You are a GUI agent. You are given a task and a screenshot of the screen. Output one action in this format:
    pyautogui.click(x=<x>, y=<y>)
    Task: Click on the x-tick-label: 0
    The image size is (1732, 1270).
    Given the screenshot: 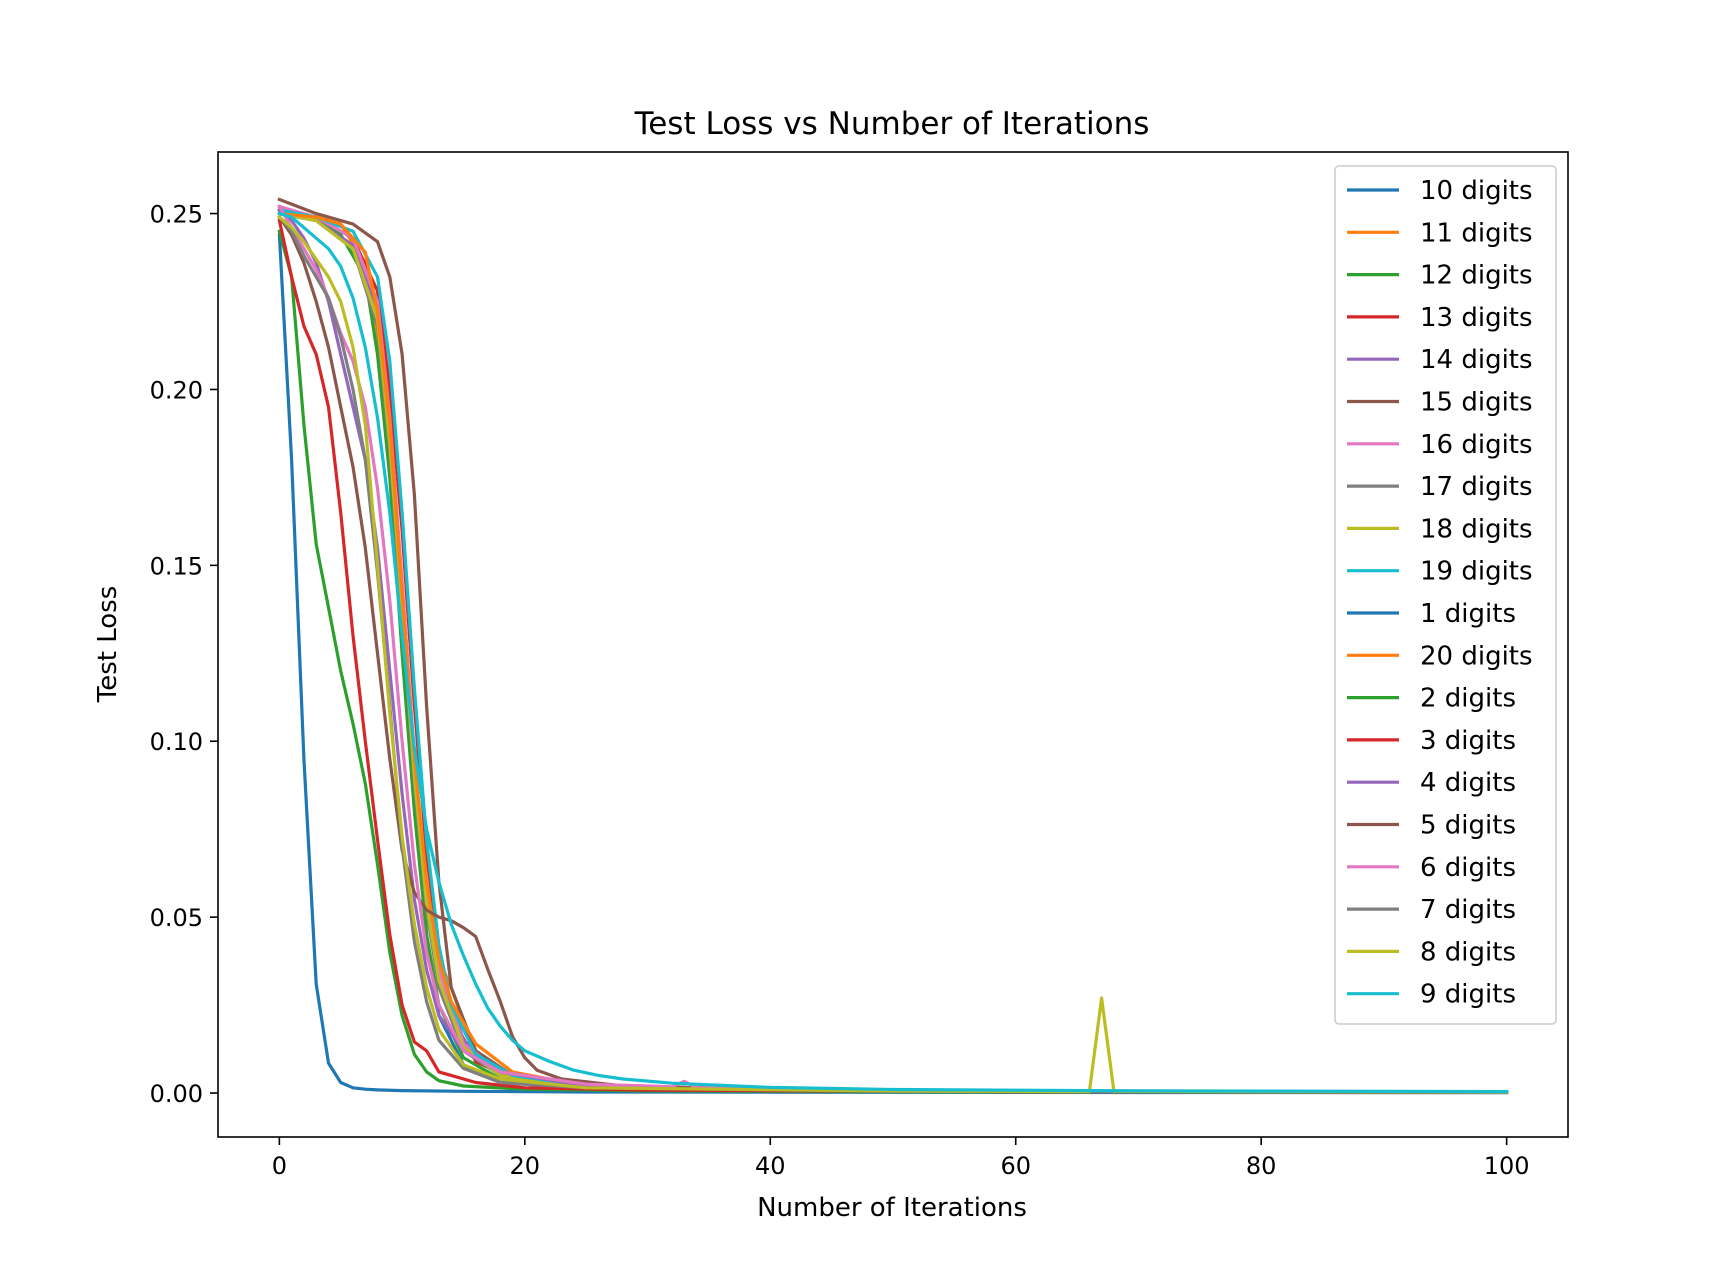 What is the action you would take?
    pyautogui.click(x=279, y=1166)
    